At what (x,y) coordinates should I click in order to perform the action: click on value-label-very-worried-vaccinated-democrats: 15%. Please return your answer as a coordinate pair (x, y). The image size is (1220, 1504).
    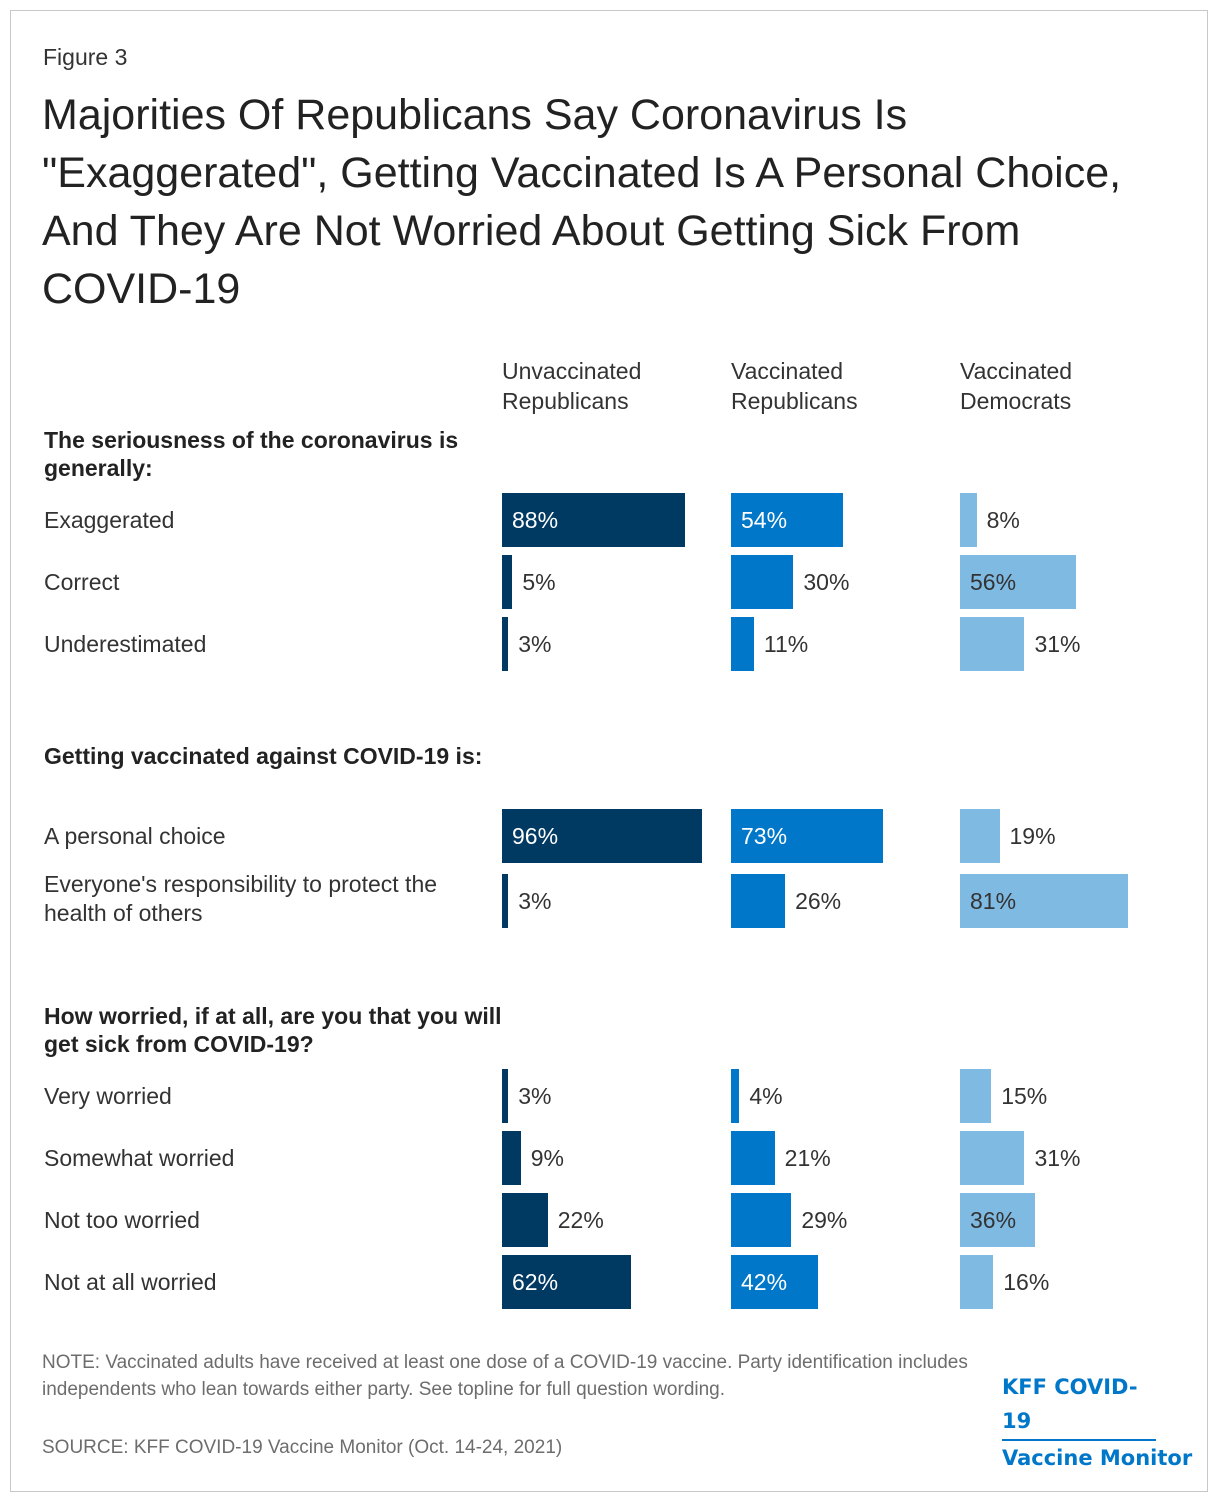
    Looking at the image, I should click on (1024, 1096).